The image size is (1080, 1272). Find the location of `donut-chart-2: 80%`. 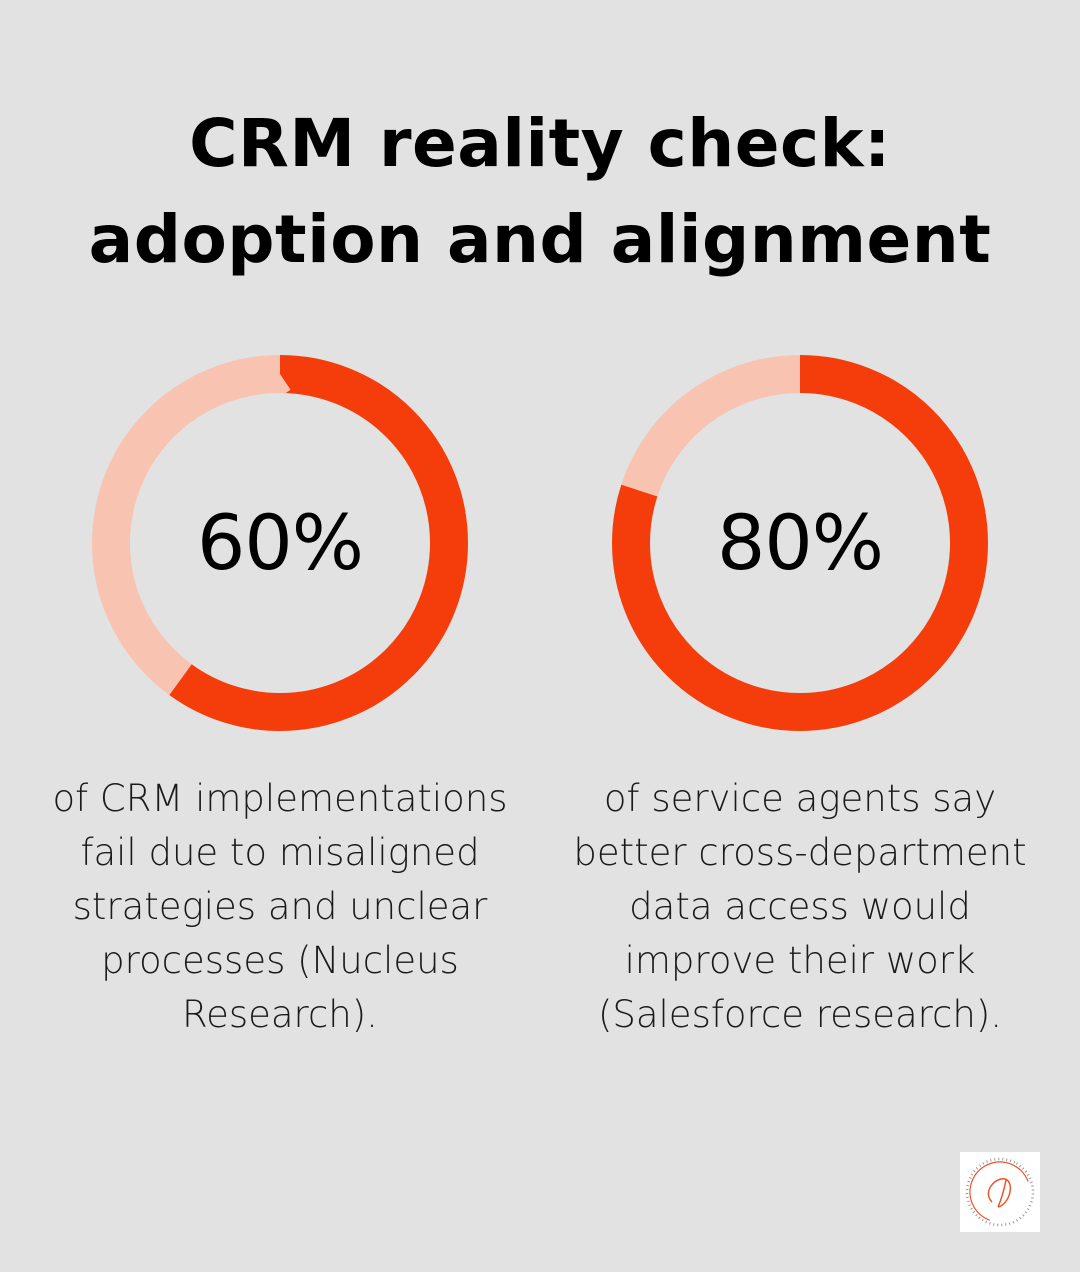

donut-chart-2: 80% is located at coordinates (800, 543).